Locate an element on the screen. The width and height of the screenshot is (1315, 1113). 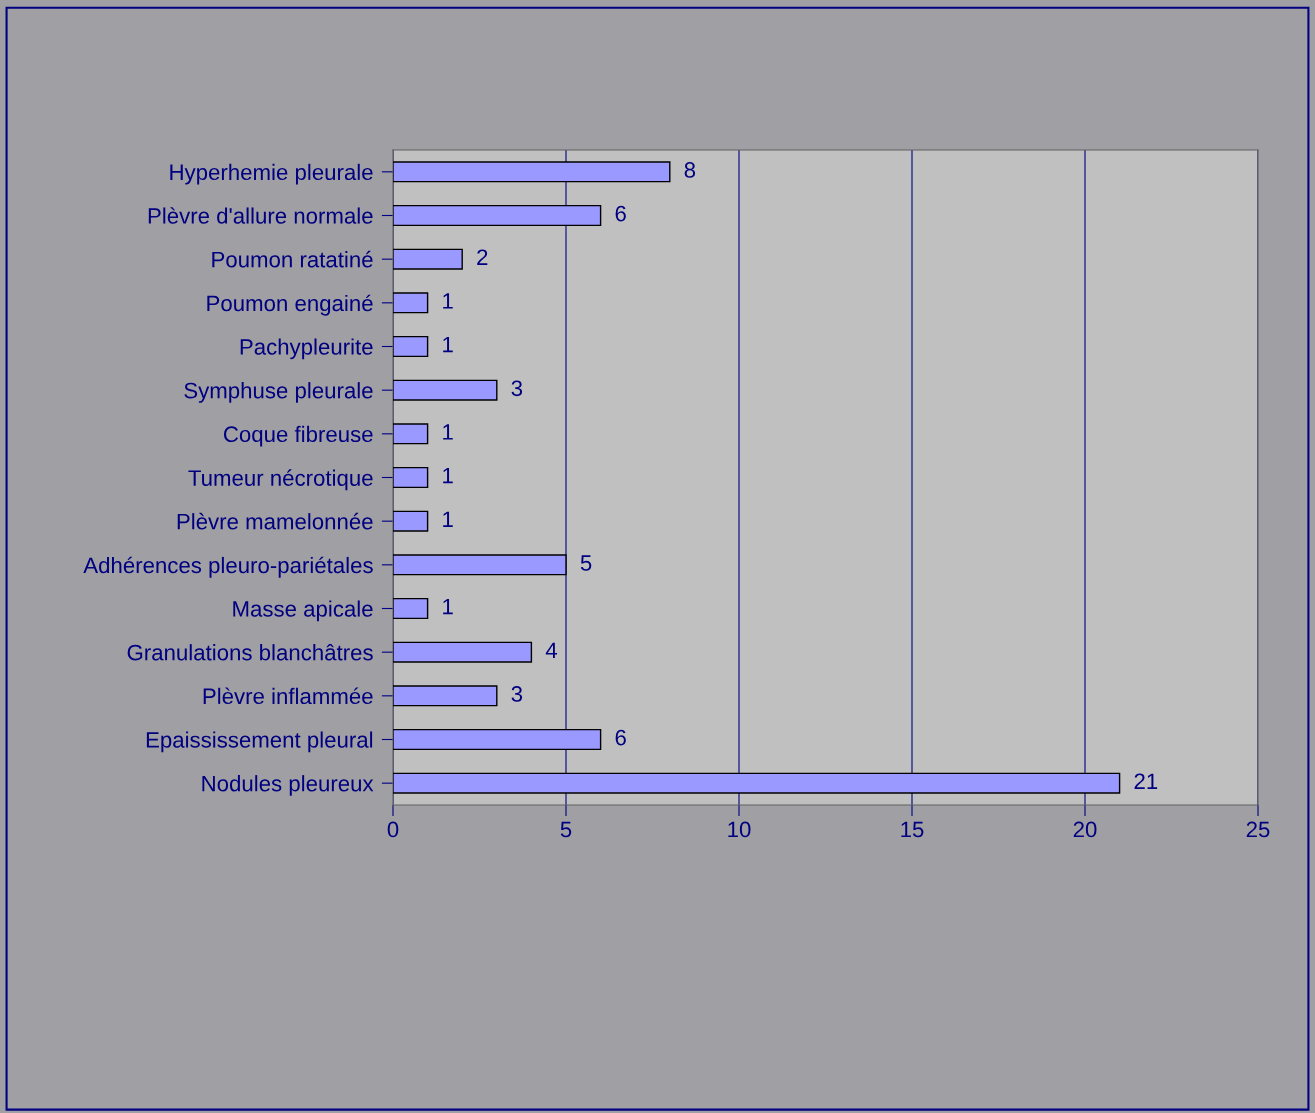
y-tick-label: Masse apicale is located at coordinates (303, 611).